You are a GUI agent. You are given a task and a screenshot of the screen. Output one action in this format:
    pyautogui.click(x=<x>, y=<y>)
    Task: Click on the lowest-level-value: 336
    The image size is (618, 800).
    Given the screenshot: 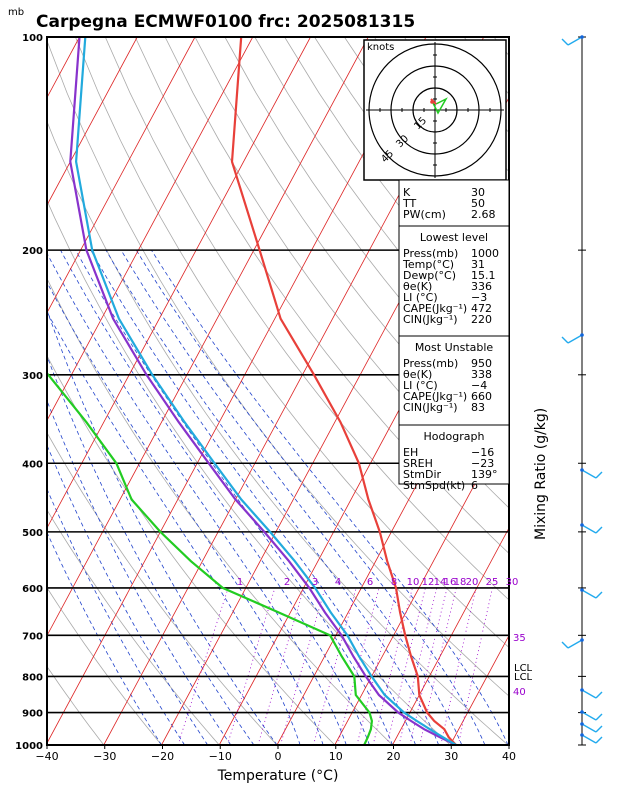 What is the action you would take?
    pyautogui.click(x=481, y=286)
    